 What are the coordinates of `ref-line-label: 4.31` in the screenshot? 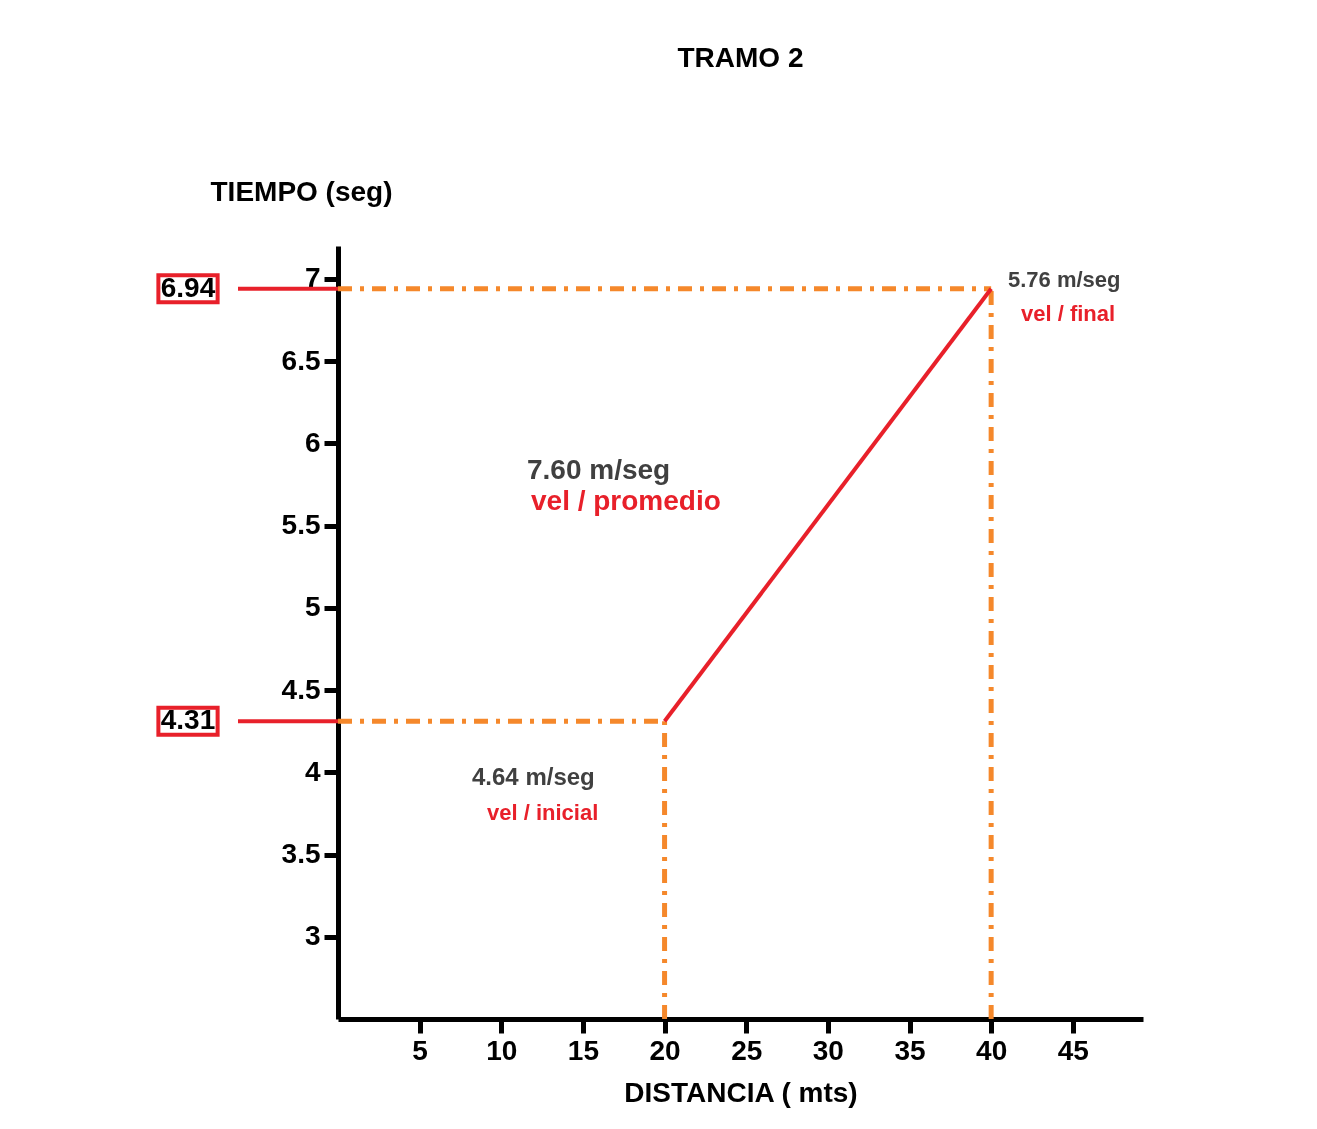 It's located at (188, 720).